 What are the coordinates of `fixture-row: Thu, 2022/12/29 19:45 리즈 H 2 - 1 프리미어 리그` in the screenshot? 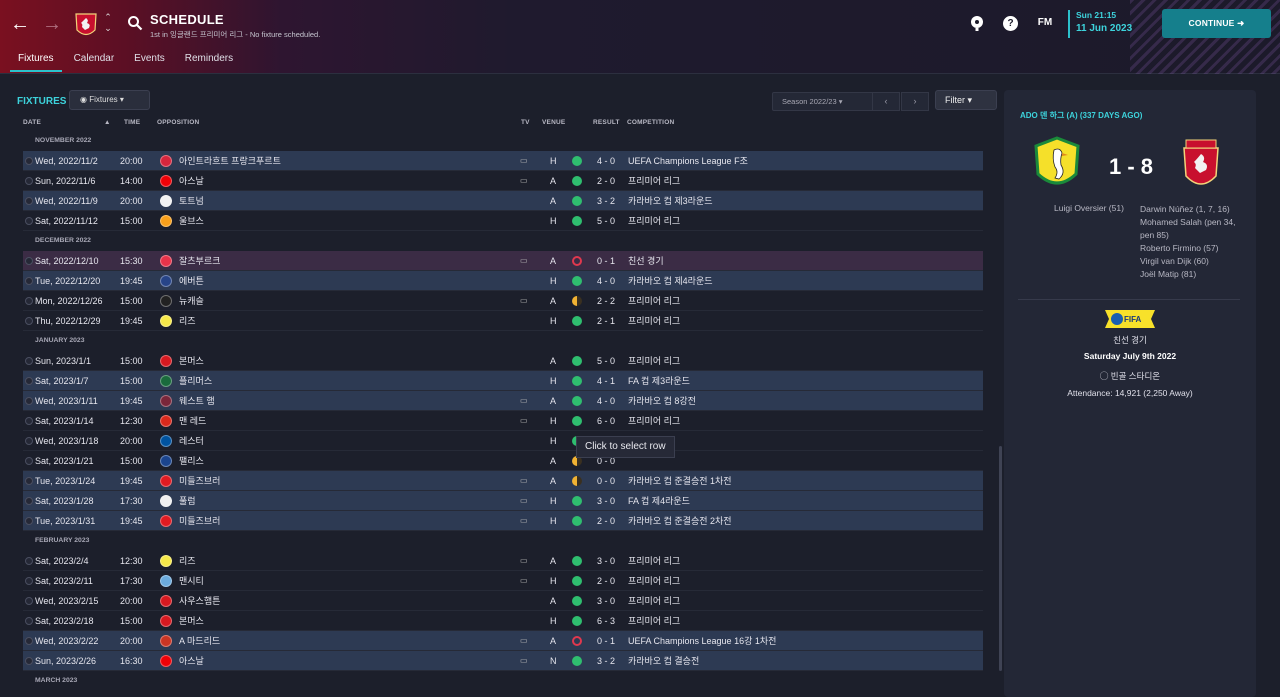 It's located at (503, 321).